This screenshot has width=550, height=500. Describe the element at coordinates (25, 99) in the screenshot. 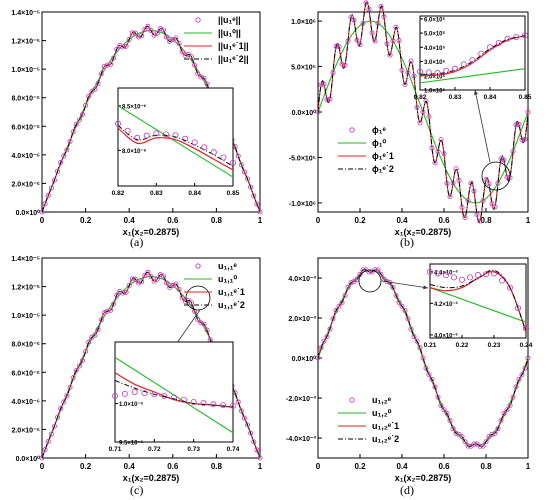

I see `y-tick-label: 8.0×10⁻⁶` at that location.